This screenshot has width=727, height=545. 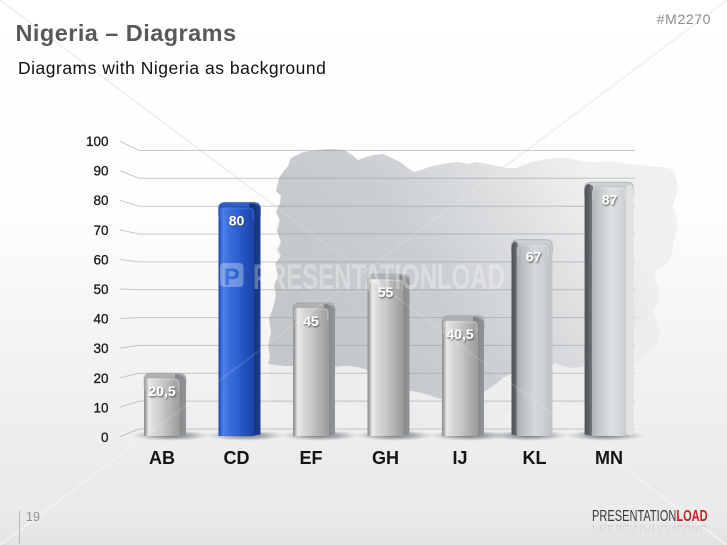 I want to click on svg-text: CD, so click(x=237, y=458).